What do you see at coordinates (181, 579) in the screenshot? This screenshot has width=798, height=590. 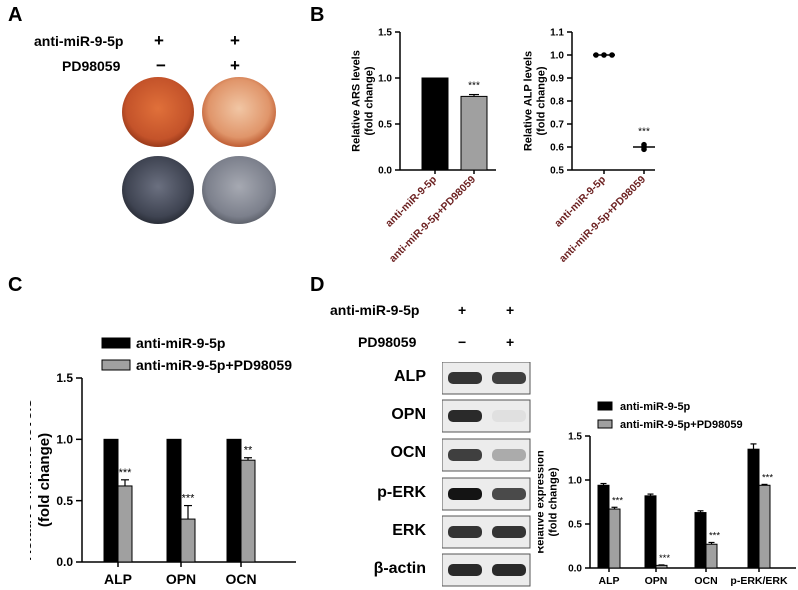 I see `x-tick-label: OPN` at bounding box center [181, 579].